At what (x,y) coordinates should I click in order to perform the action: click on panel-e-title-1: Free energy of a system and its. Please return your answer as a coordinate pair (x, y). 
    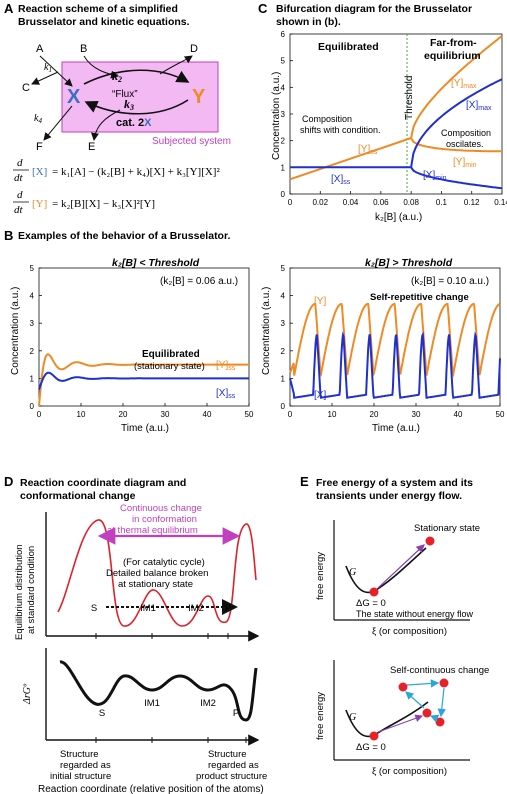
    Looking at the image, I should click on (394, 483).